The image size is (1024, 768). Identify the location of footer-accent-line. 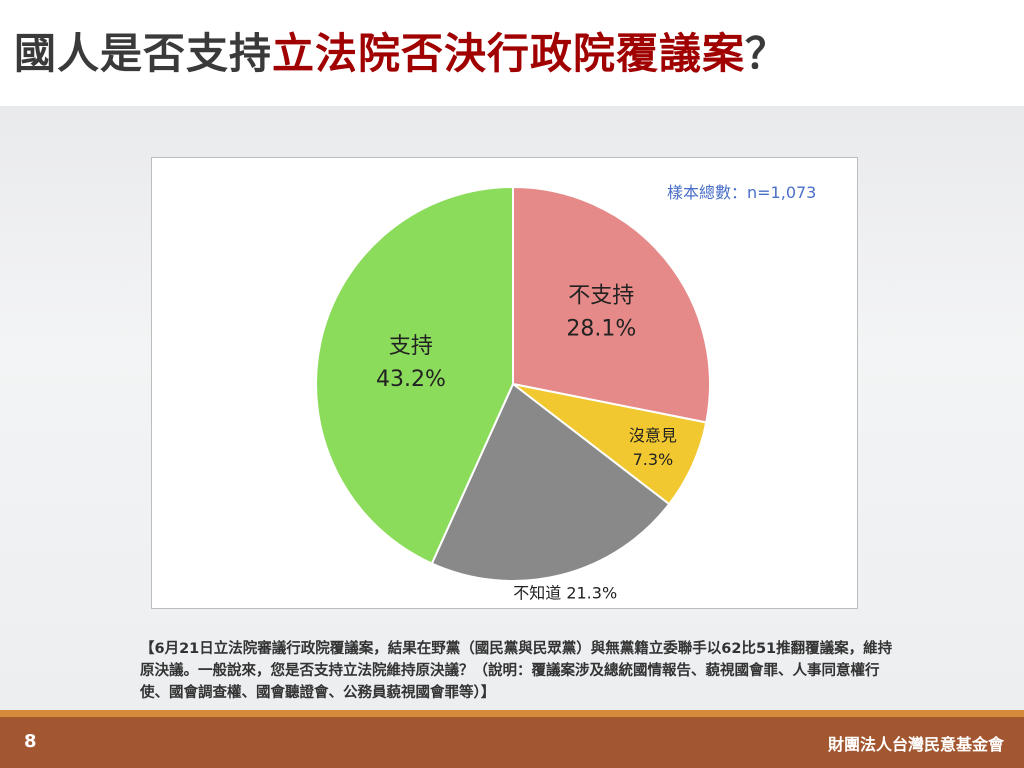
(512, 713).